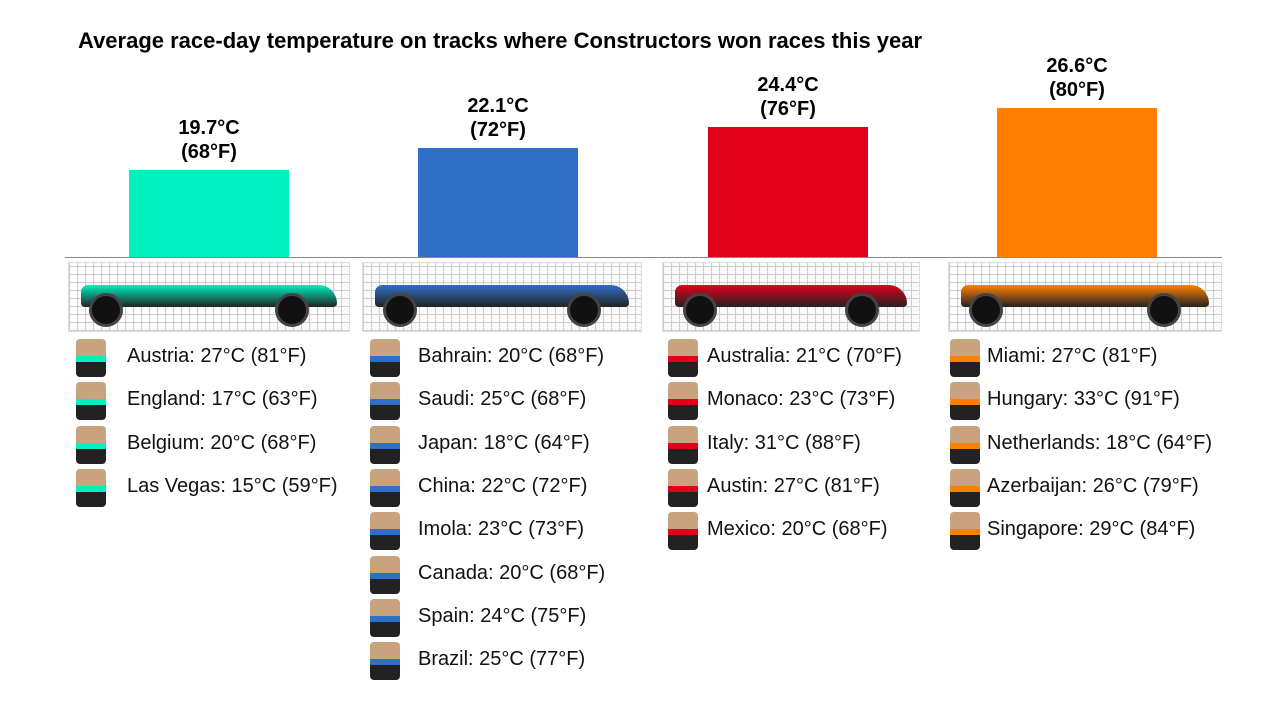 The height and width of the screenshot is (720, 1280). I want to click on race-item: Spain: 24°C (75°F), so click(502, 615).